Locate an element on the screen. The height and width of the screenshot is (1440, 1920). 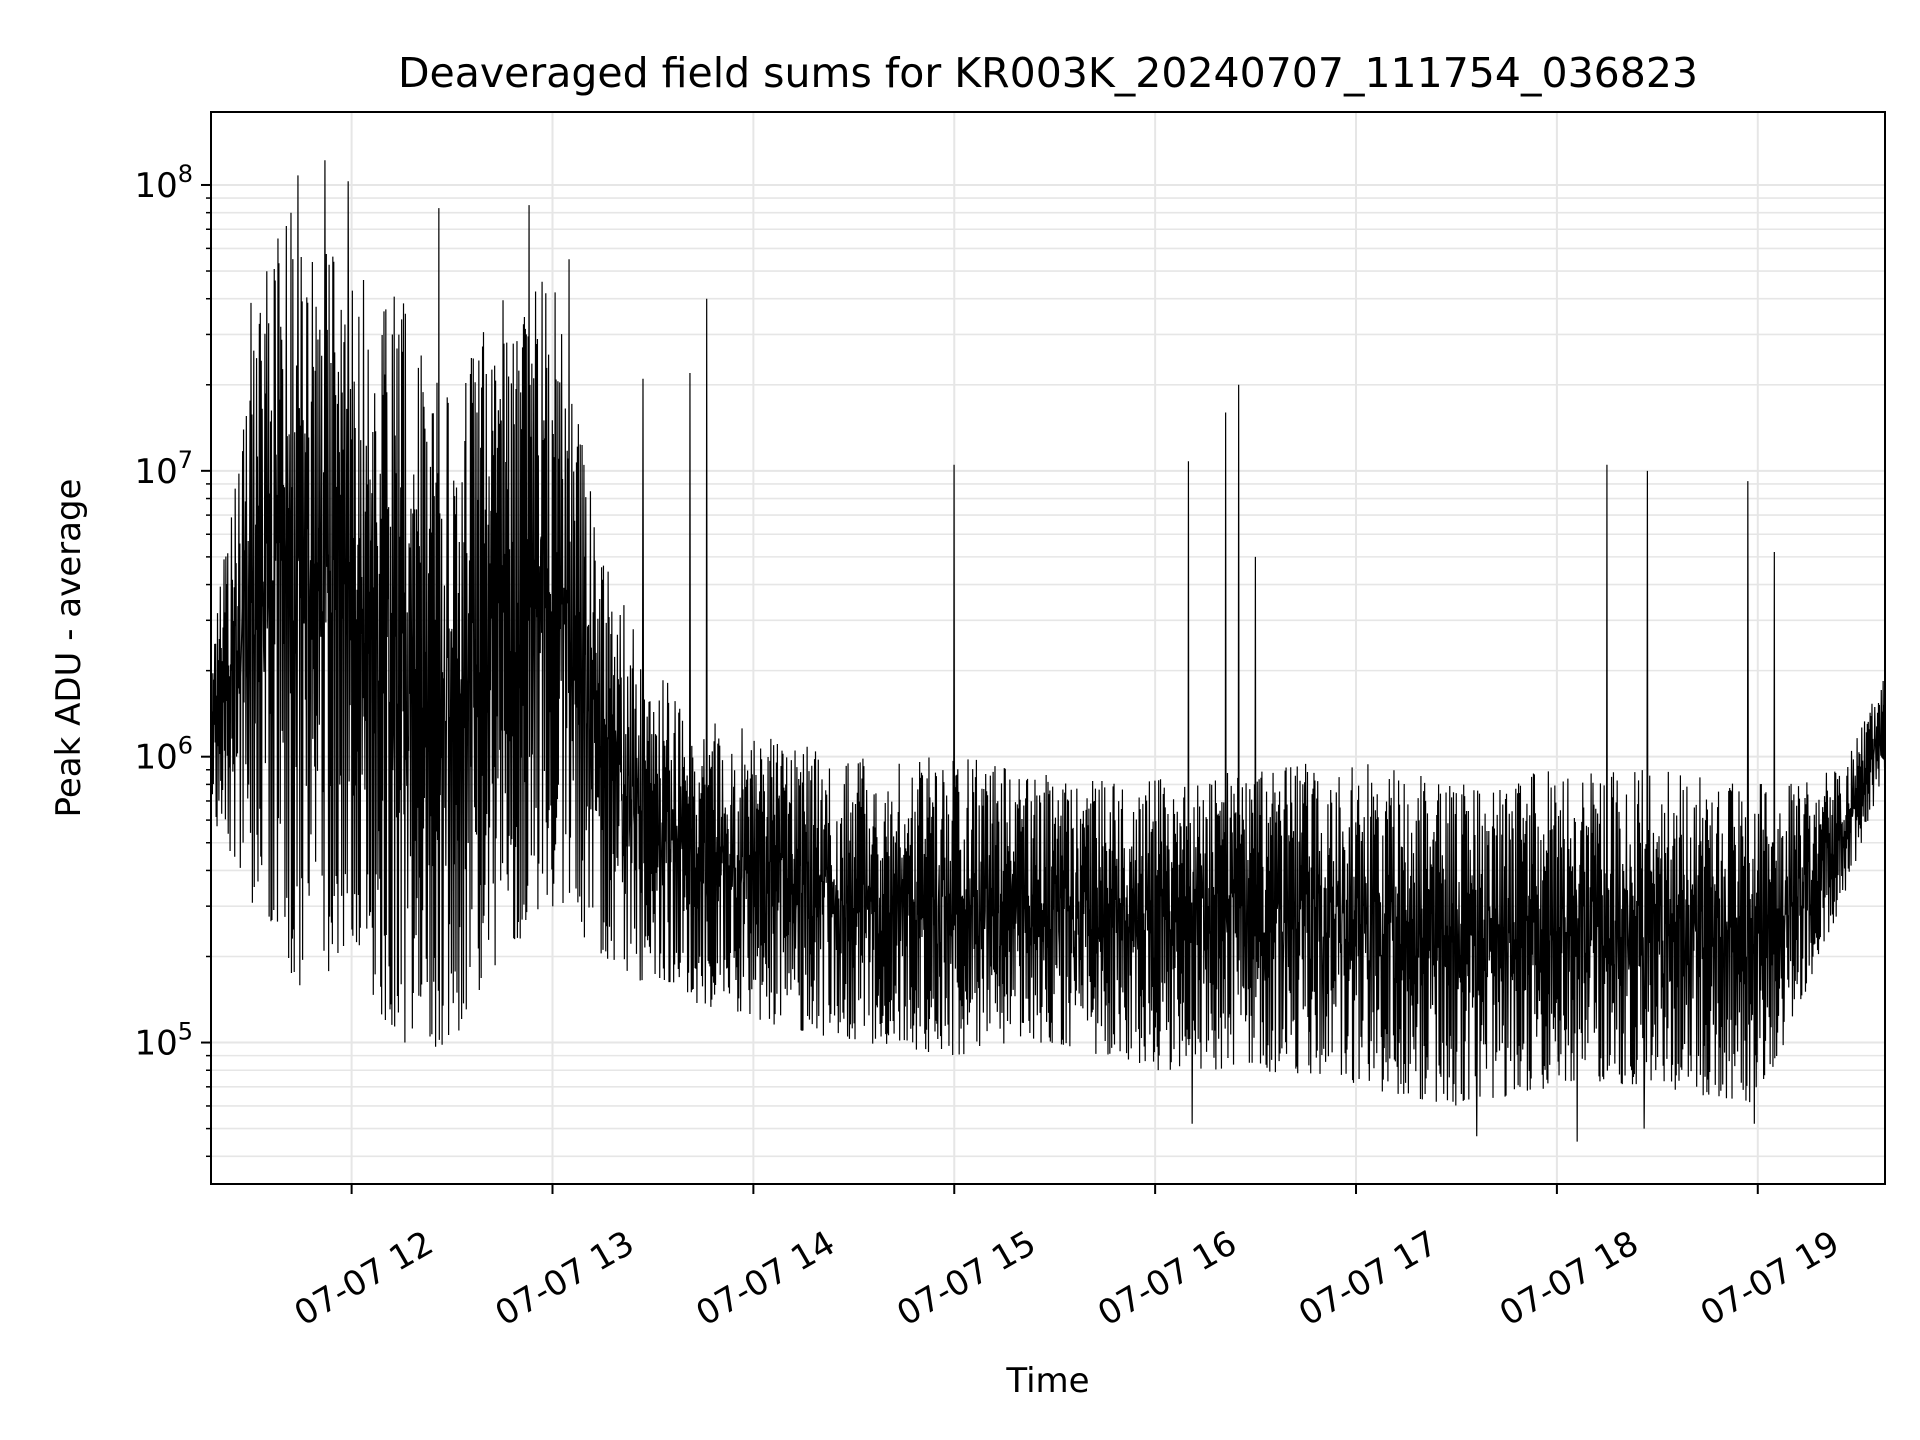
x-axis-label: Time is located at coordinates (1047, 1381).